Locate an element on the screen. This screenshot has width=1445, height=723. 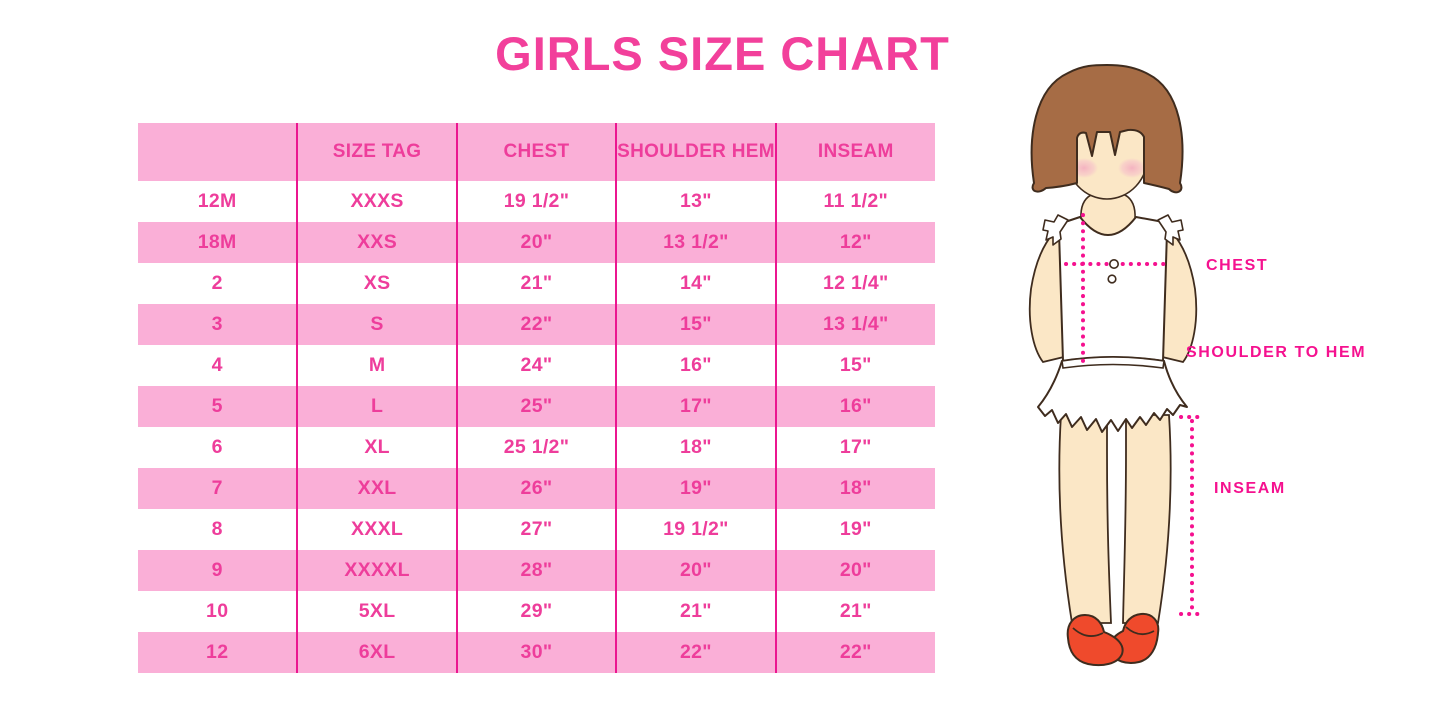
table-cell: 2 is located at coordinates (218, 283).